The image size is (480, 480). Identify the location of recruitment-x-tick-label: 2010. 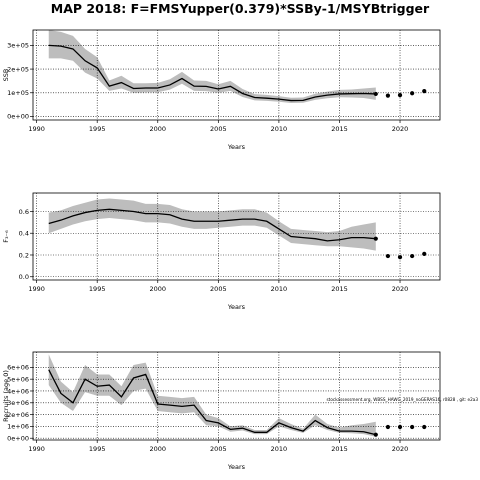
(279, 449).